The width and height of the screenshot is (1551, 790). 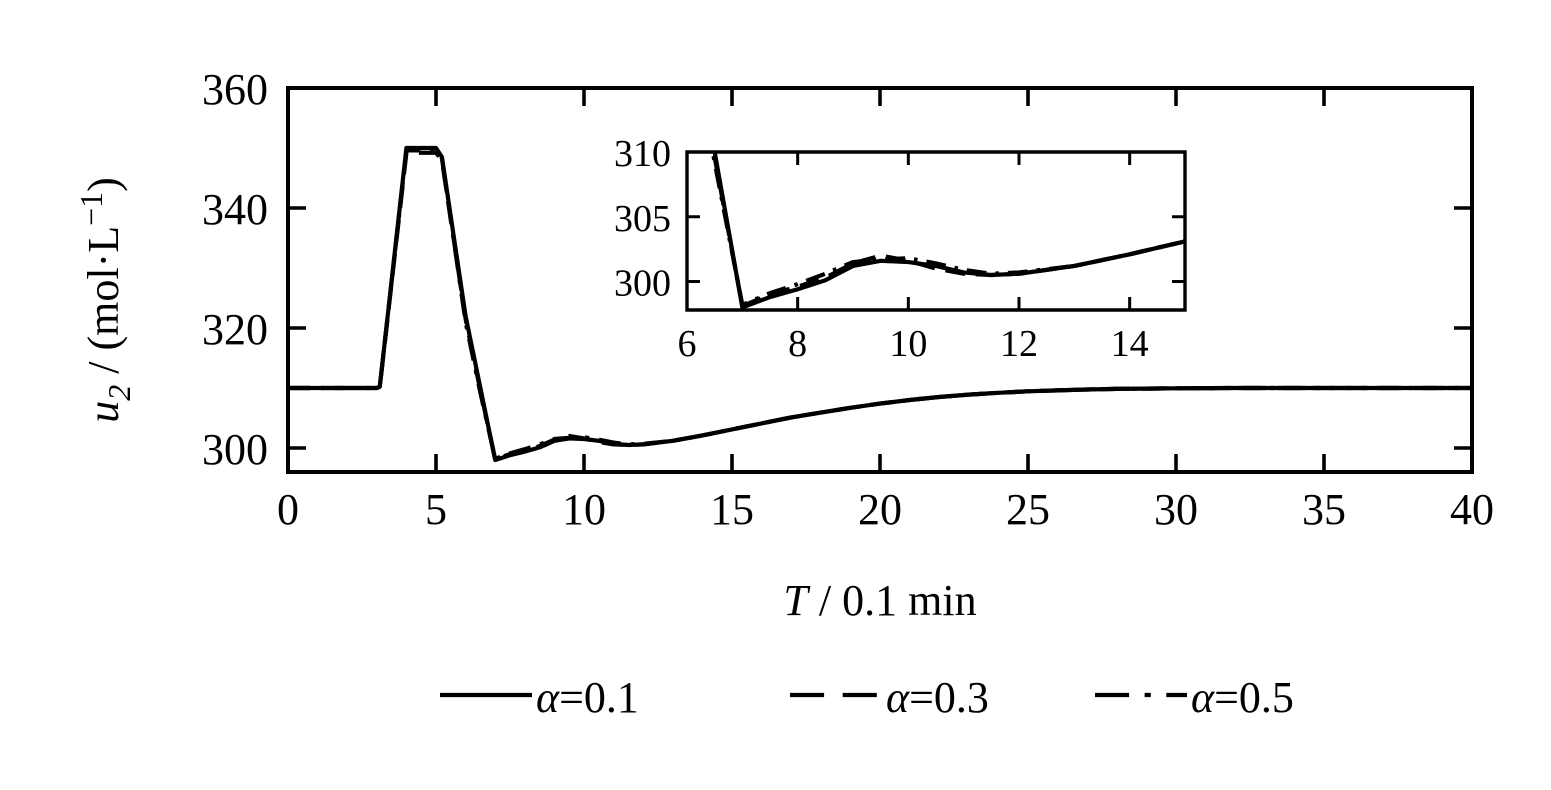 I want to click on chart-legend: α=0.1 α=0.3 α=0.5, so click(x=867, y=697).